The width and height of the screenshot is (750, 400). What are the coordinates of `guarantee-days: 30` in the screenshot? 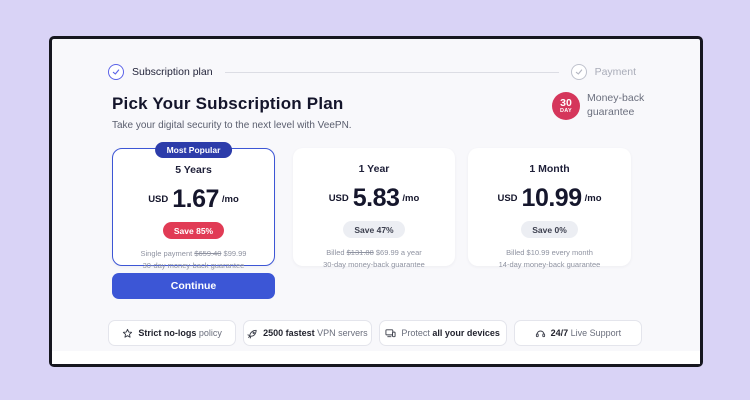 It's located at (566, 102).